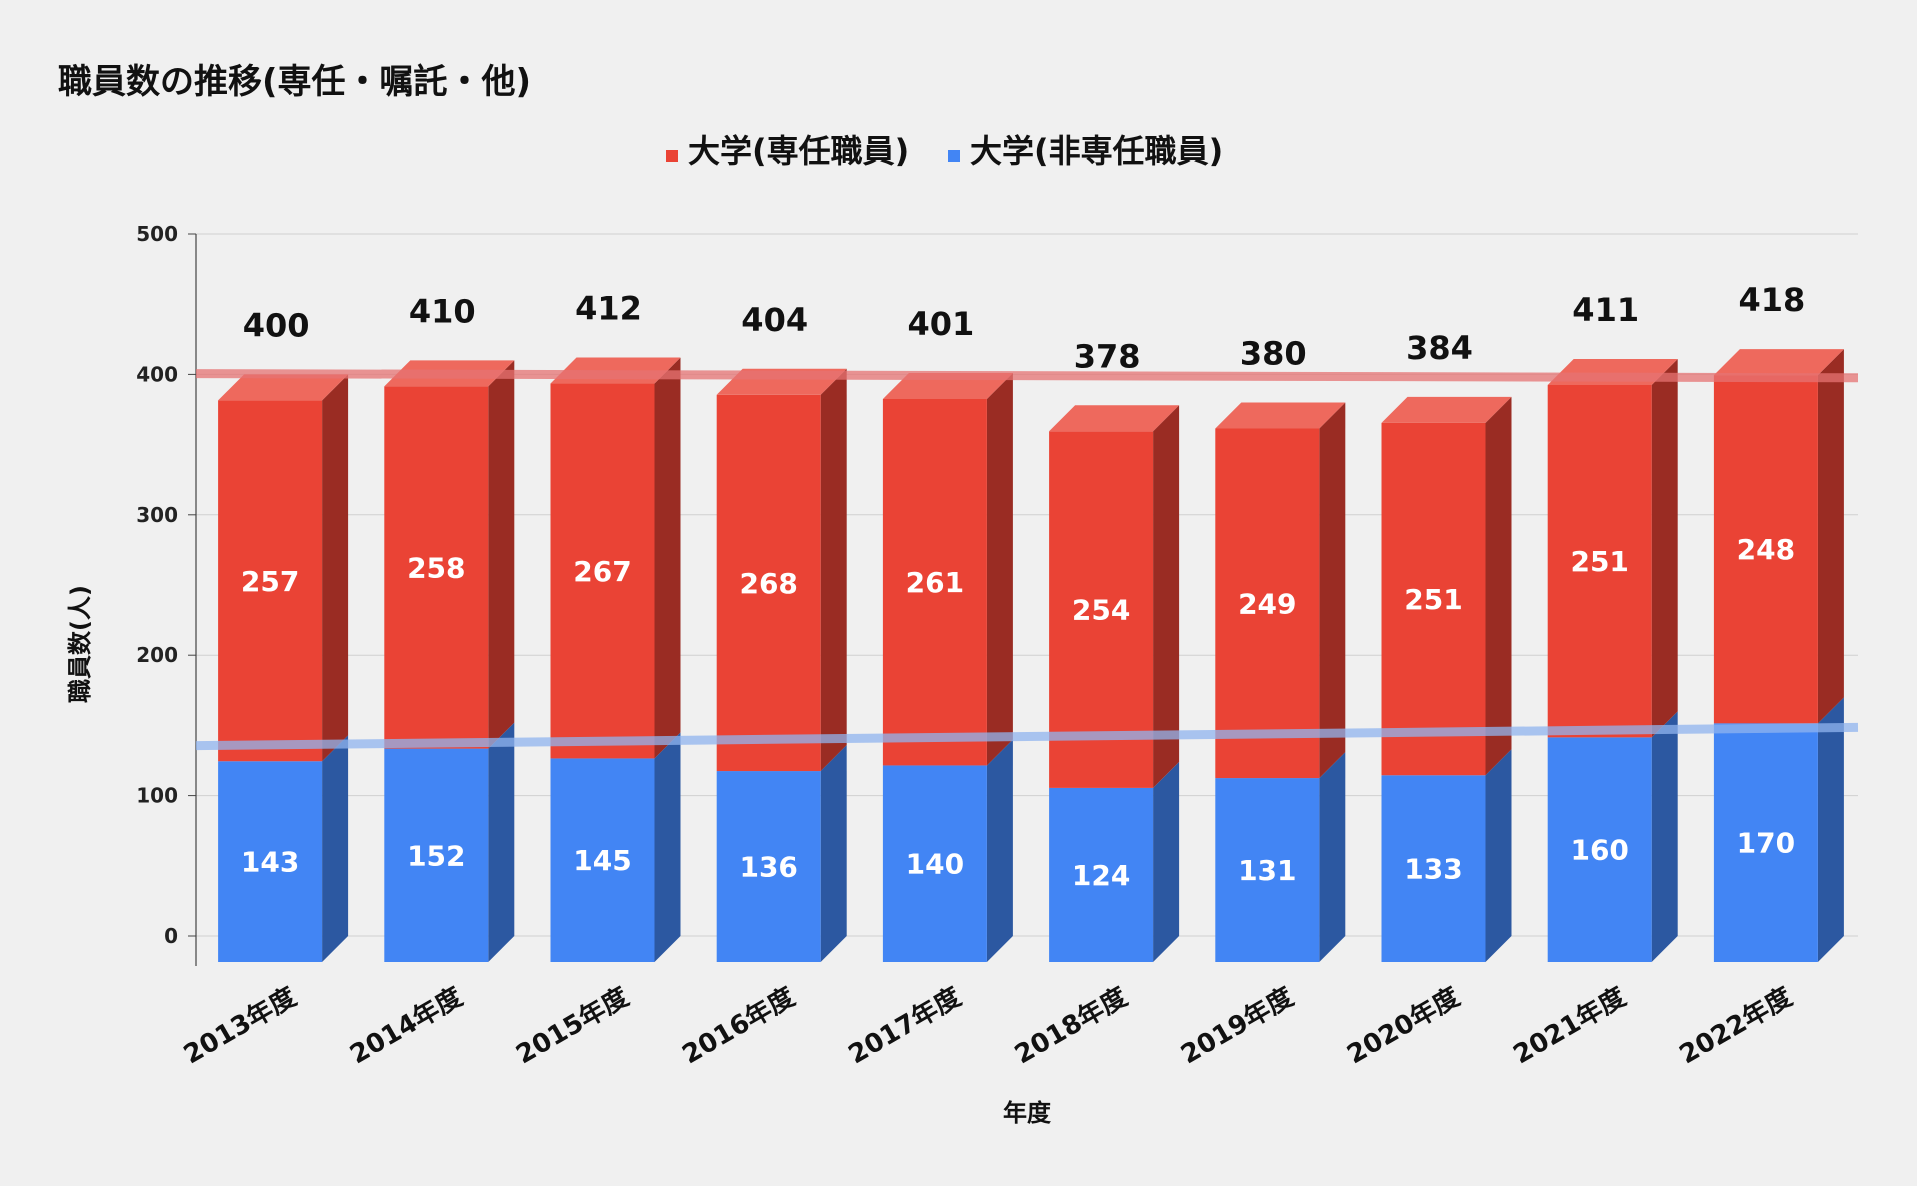 Image resolution: width=1917 pixels, height=1186 pixels. I want to click on y-tick-label-100: 100, so click(157, 796).